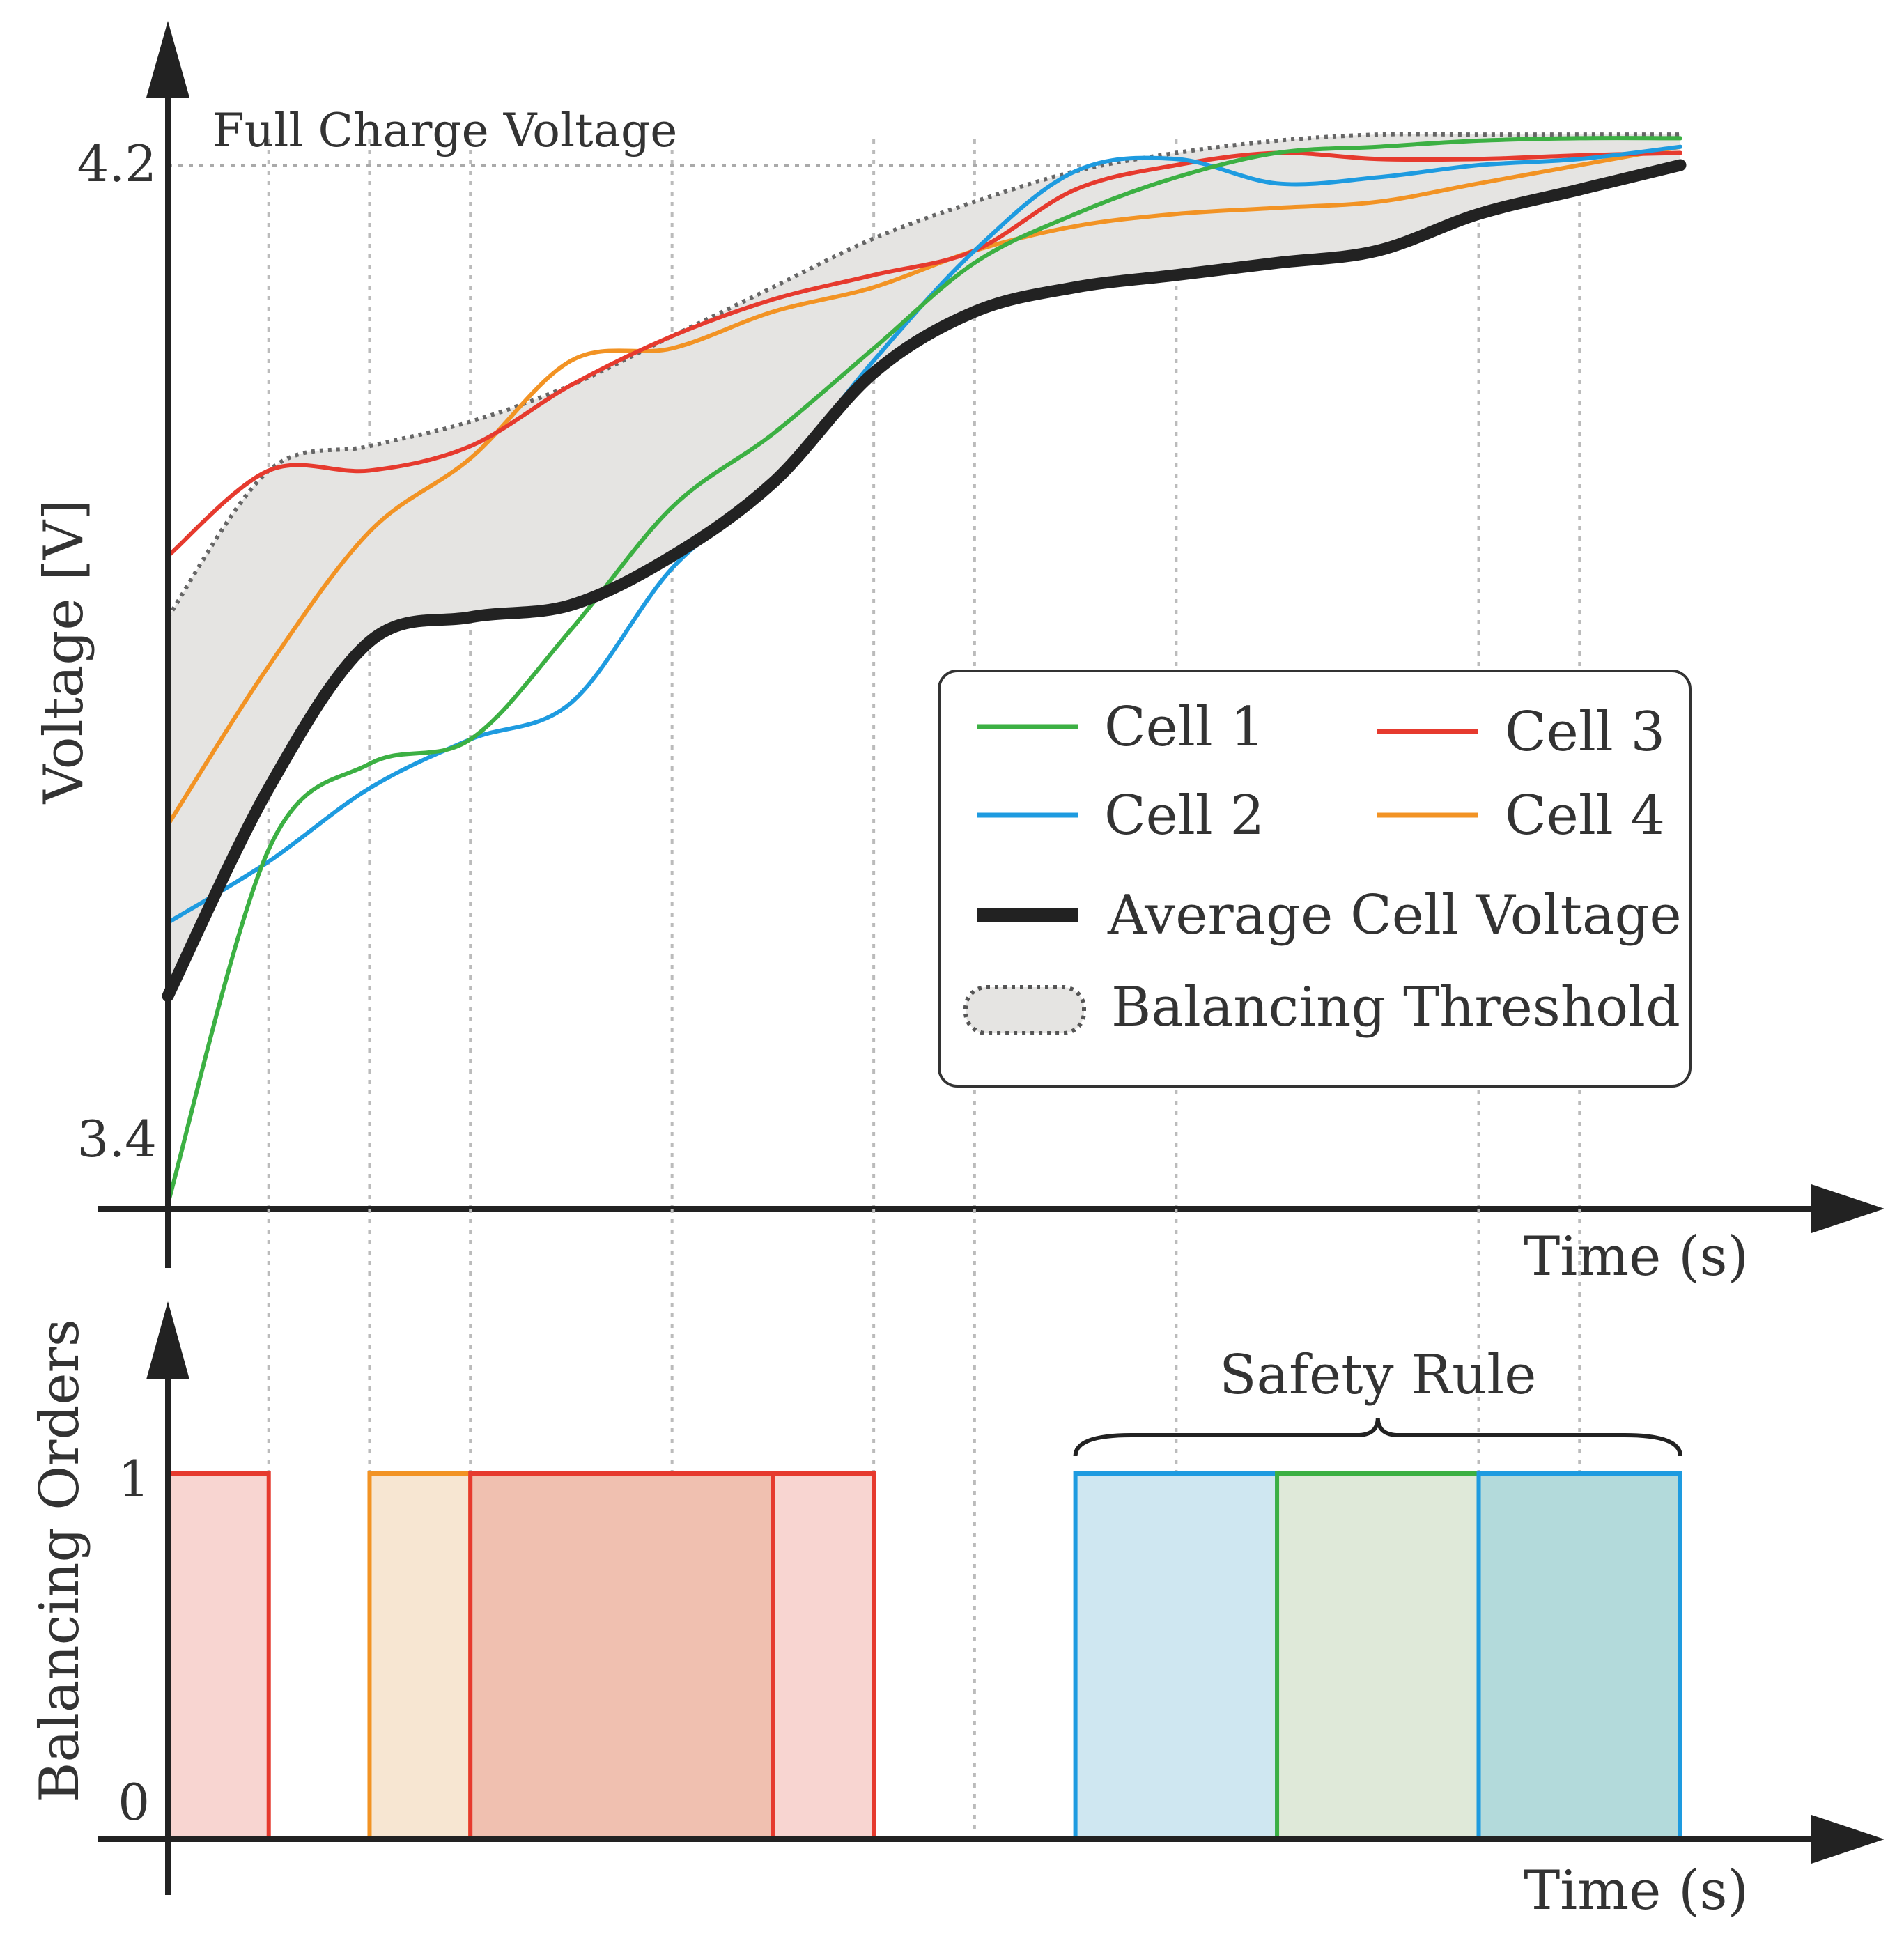 The image size is (1904, 1950). I want to click on y-tick-3.4: 3.4, so click(117, 1139).